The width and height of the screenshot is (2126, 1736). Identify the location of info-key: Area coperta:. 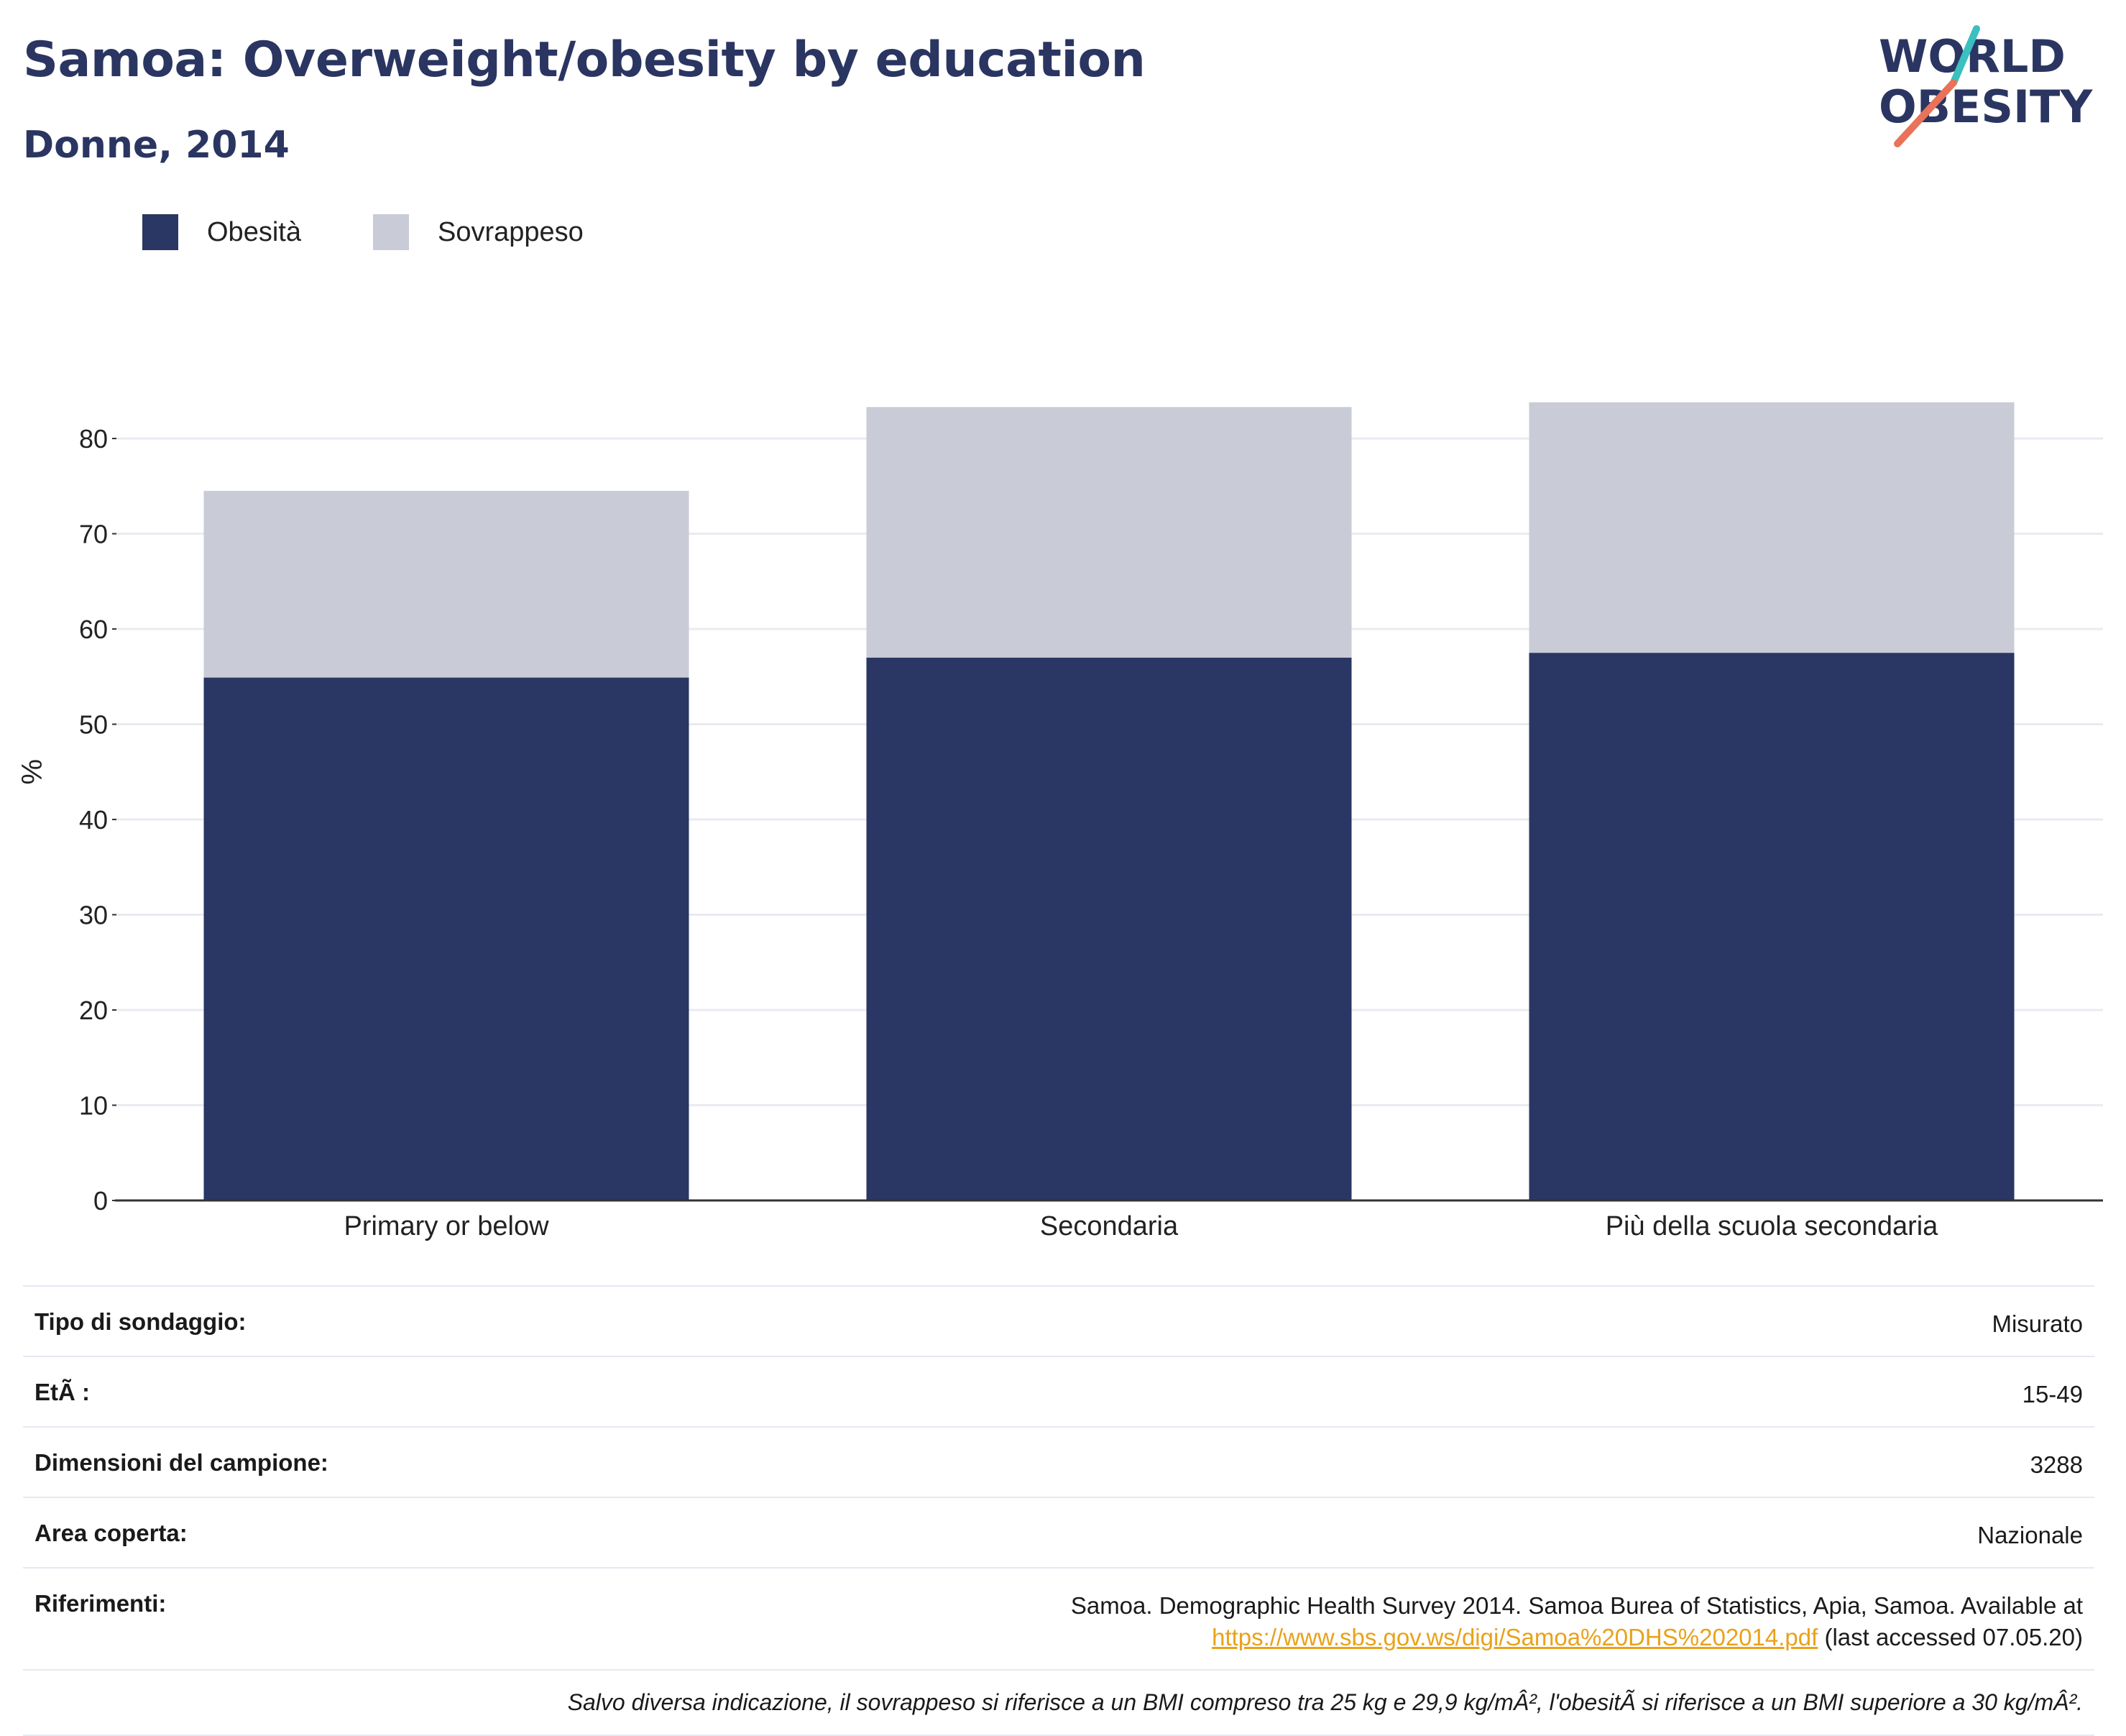
(111, 1533).